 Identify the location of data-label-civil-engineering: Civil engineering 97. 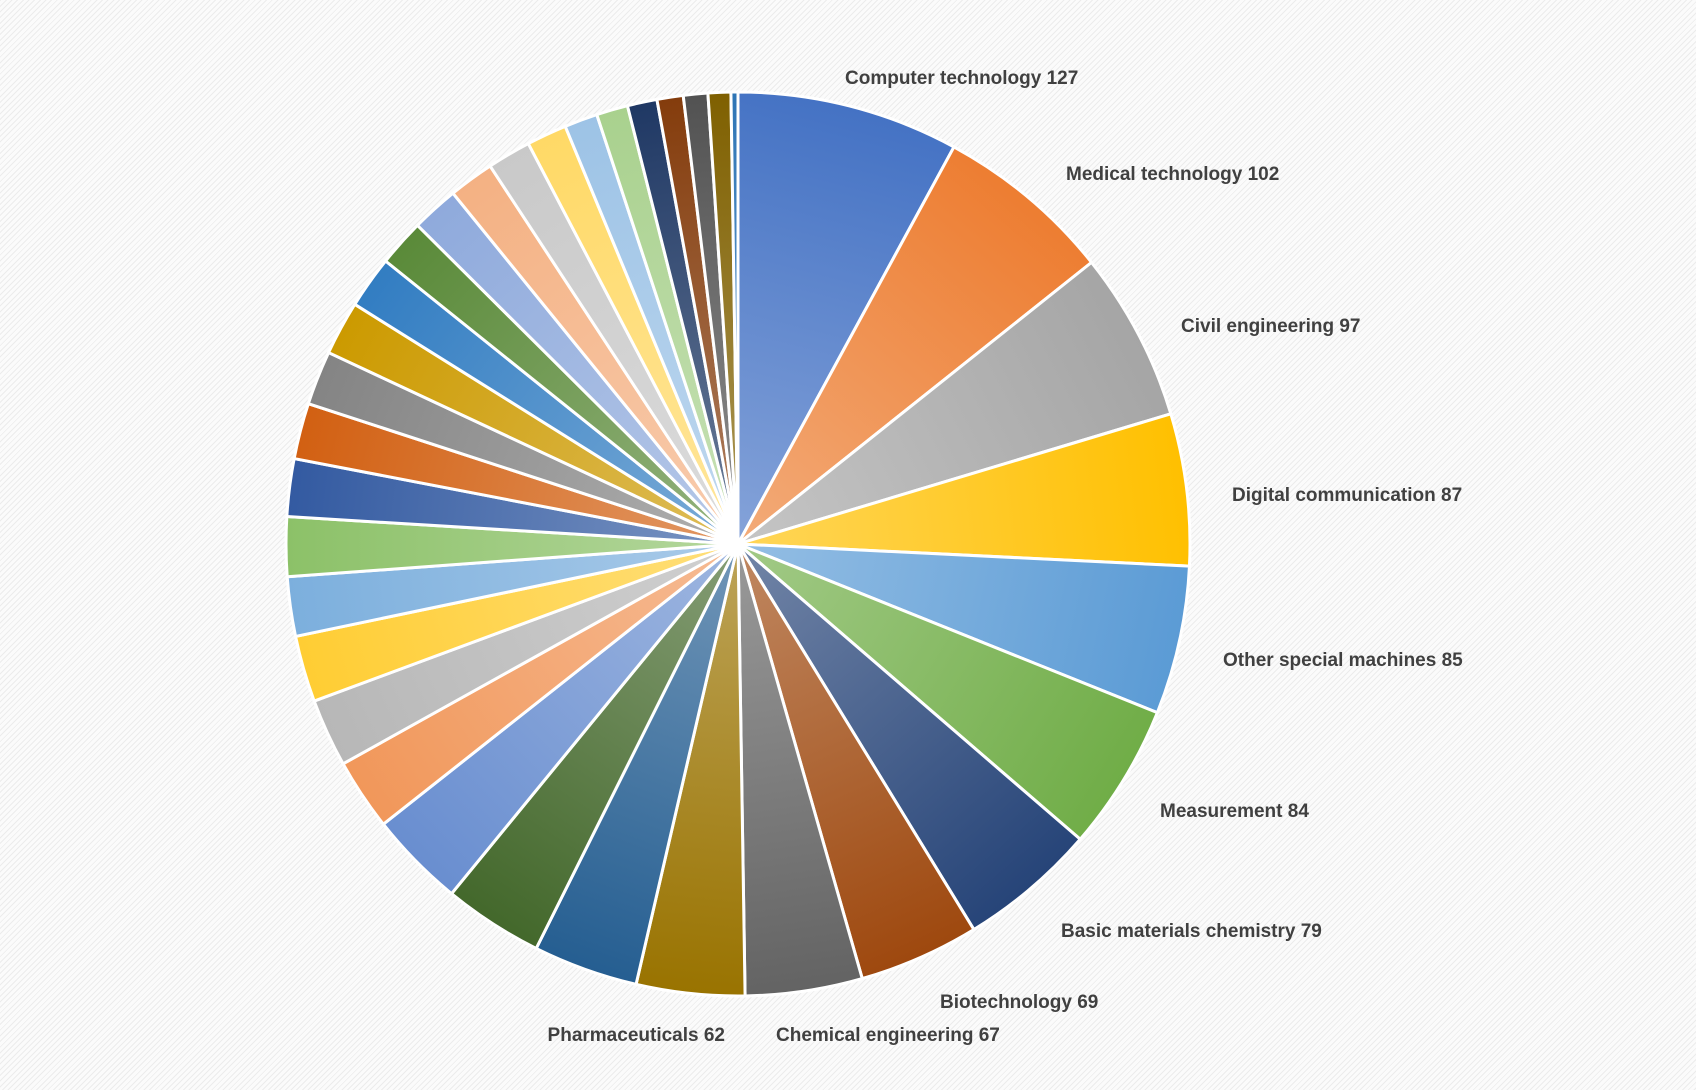
(1271, 326).